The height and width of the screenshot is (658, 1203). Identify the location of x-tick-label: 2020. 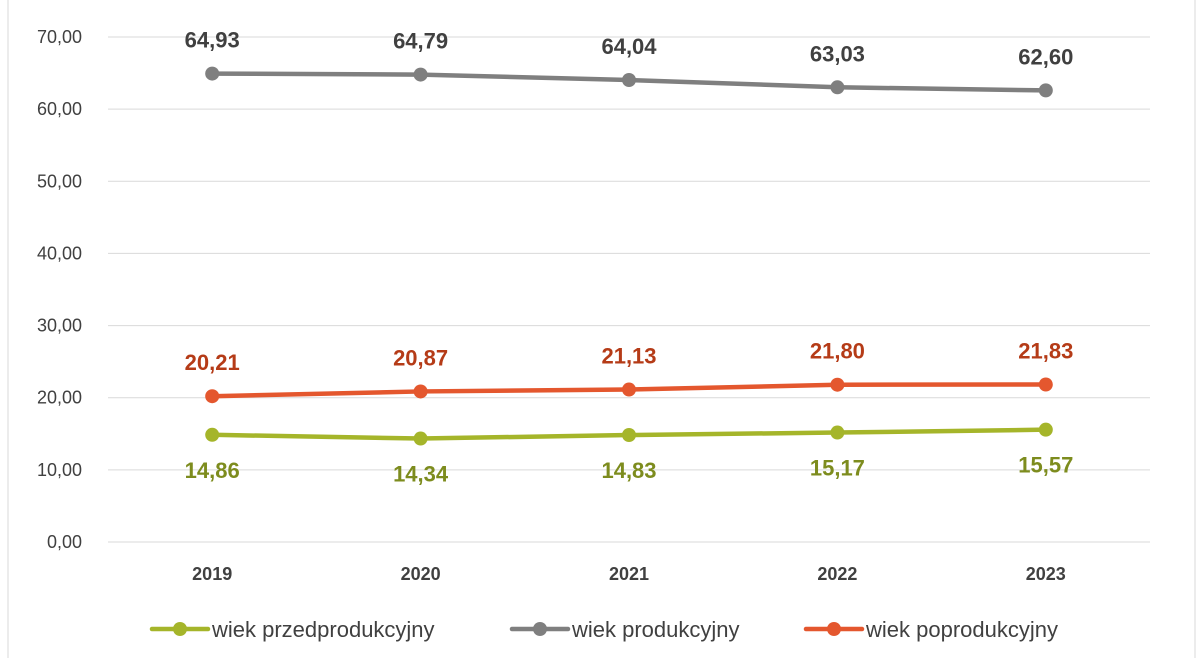
(421, 574).